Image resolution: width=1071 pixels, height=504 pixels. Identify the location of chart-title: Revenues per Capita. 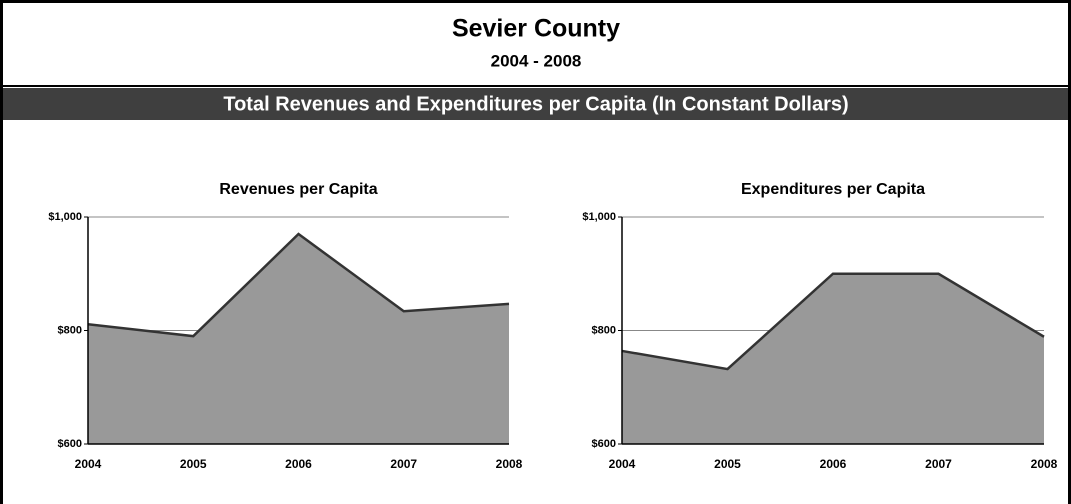
(298, 189).